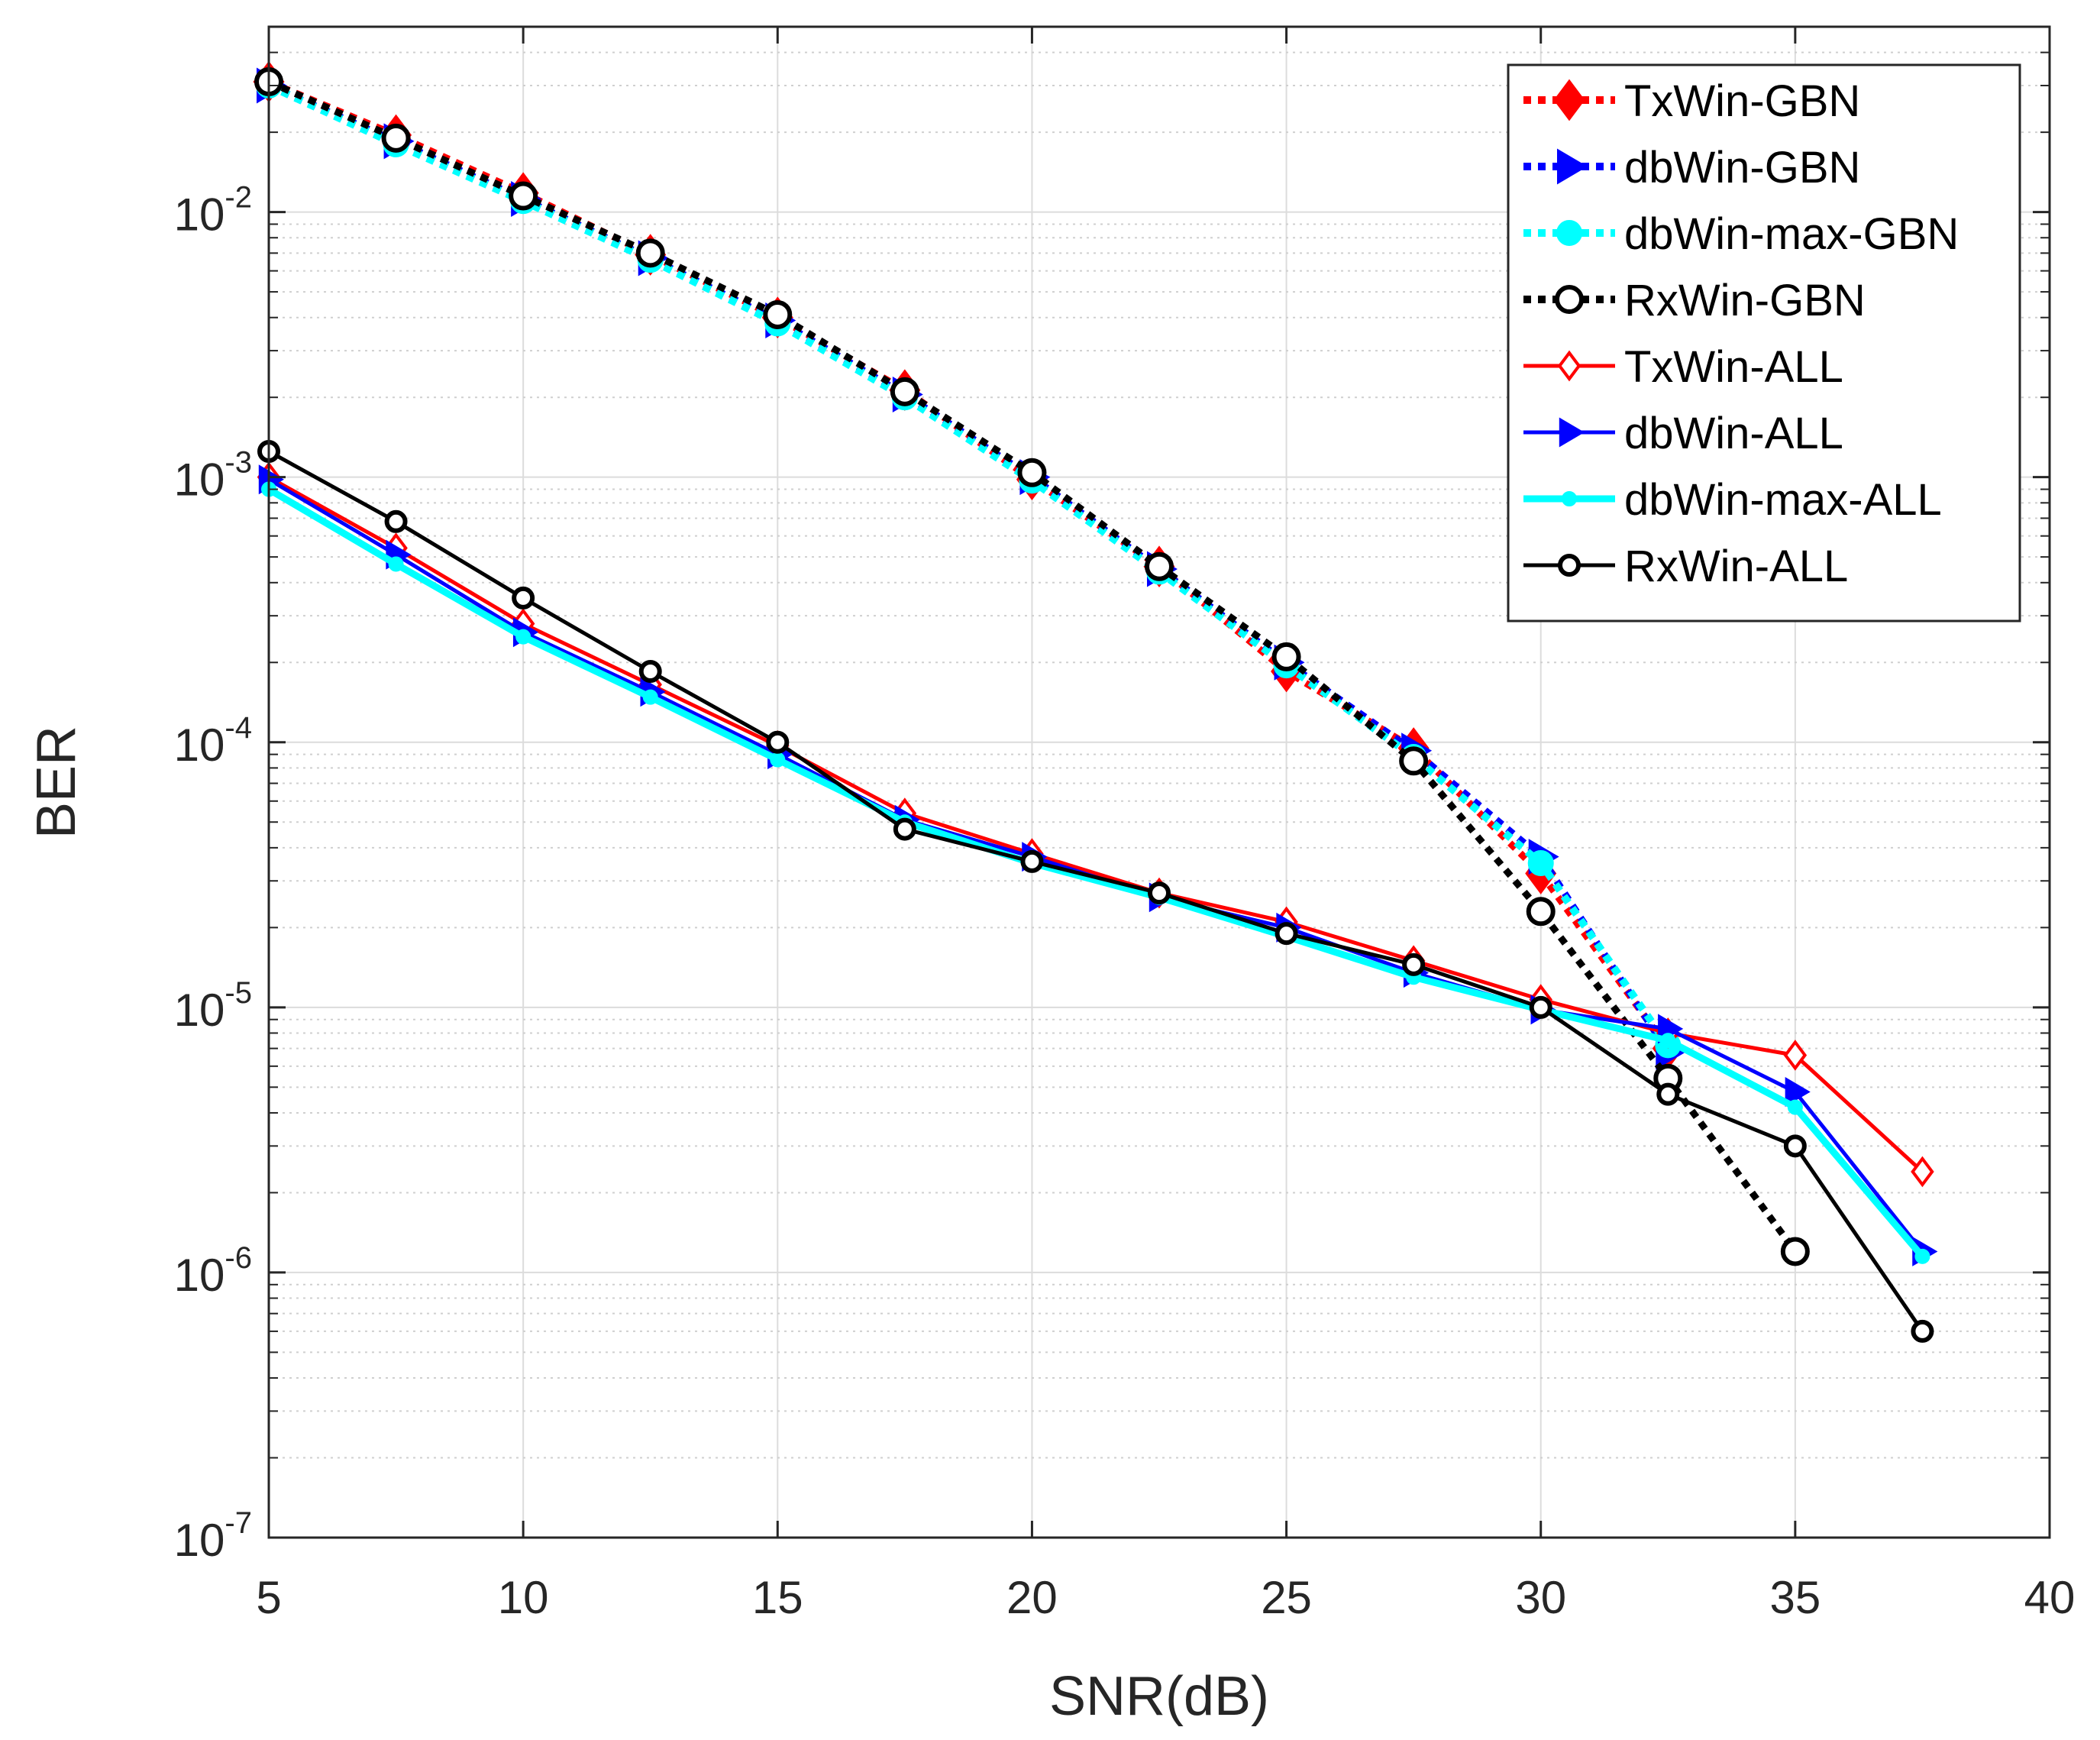  What do you see at coordinates (1286, 1598) in the screenshot?
I see `x-tick-label: 25` at bounding box center [1286, 1598].